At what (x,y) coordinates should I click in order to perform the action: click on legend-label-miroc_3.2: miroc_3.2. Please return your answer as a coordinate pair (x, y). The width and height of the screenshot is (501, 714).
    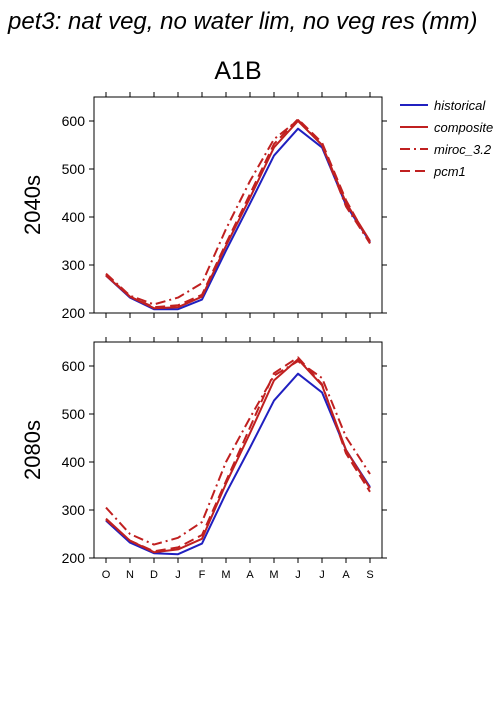
    Looking at the image, I should click on (463, 149).